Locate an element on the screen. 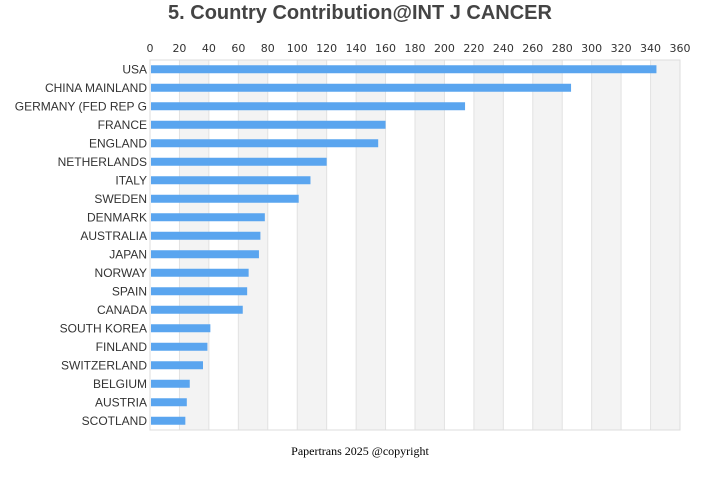 The width and height of the screenshot is (720, 480). category-label: AUSTRIA is located at coordinates (121, 402).